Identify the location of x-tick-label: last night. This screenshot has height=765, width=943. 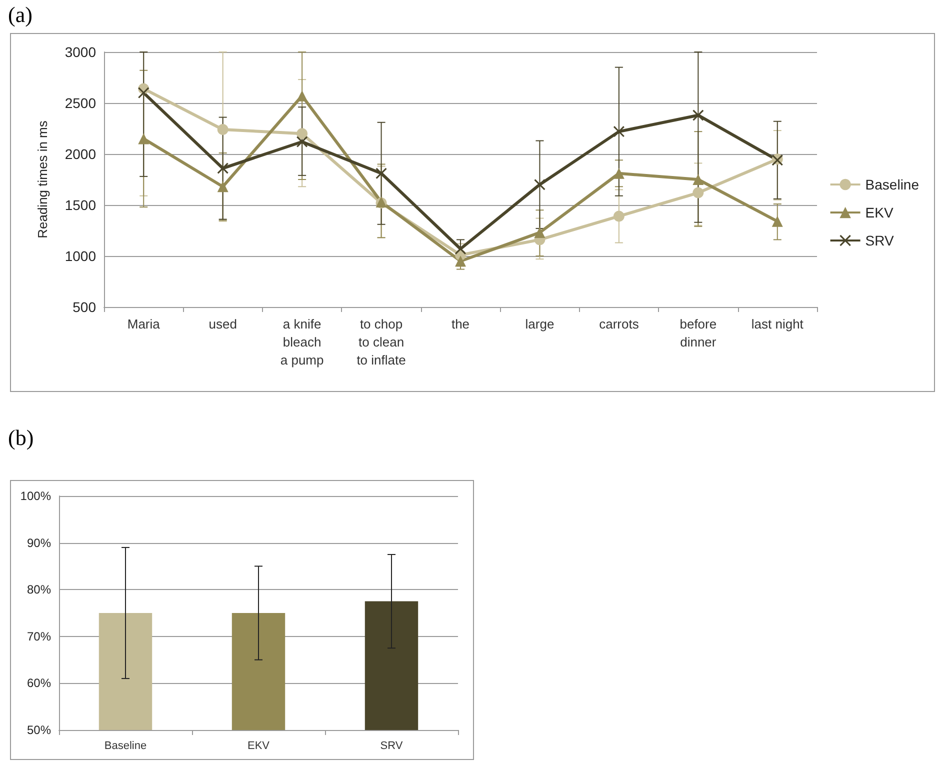
(777, 324).